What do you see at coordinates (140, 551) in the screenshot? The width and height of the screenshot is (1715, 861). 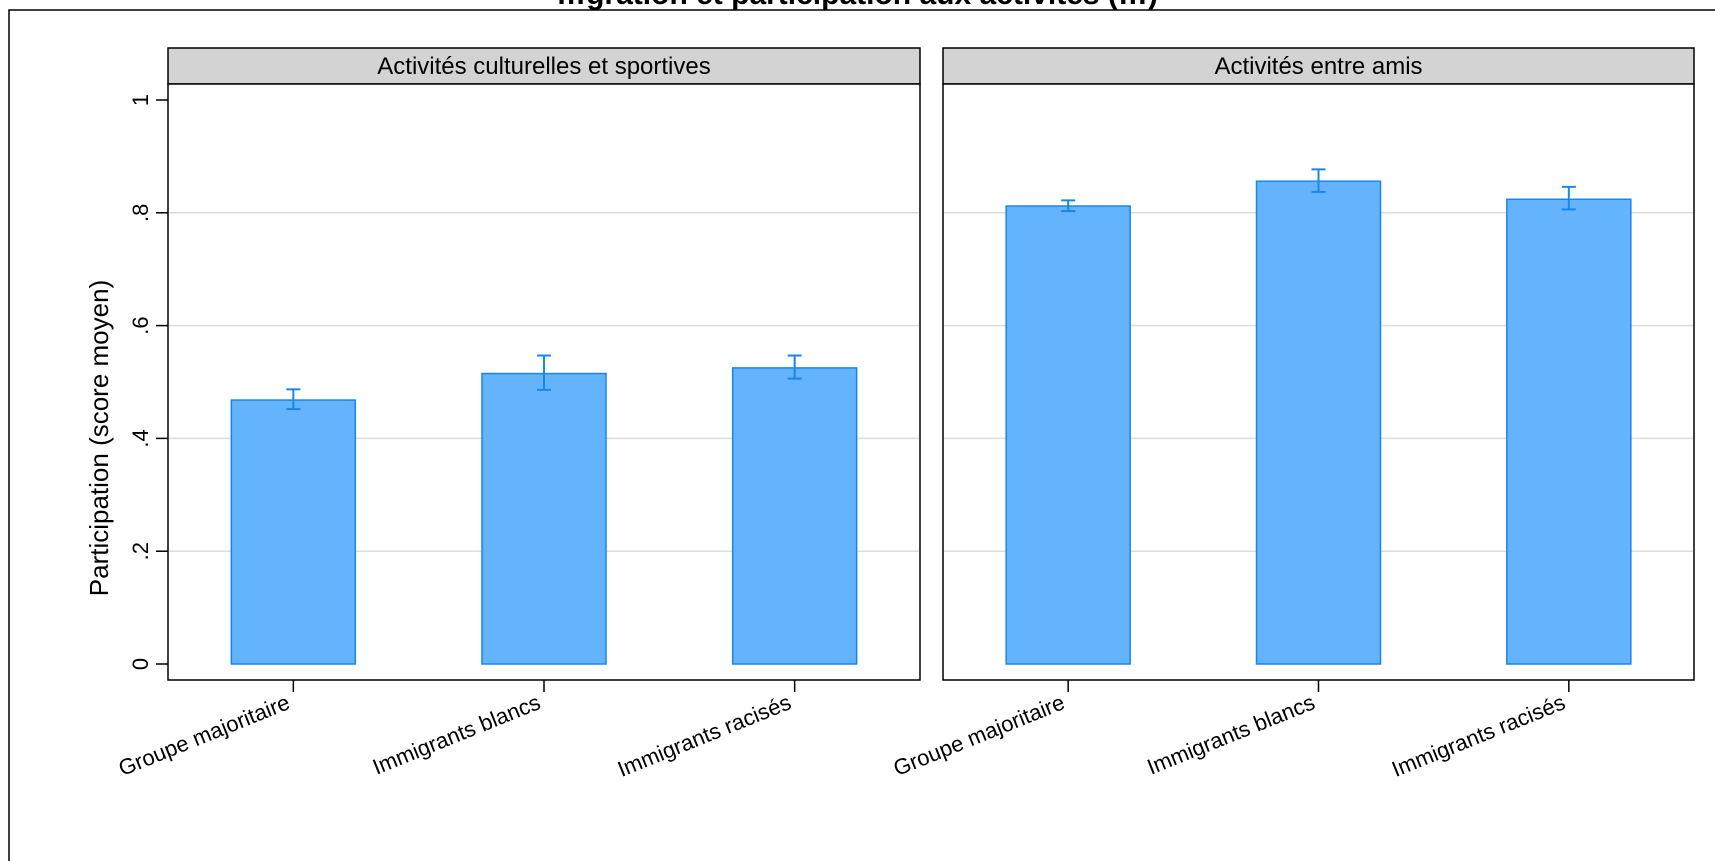 I see `y-tick-label: .2` at bounding box center [140, 551].